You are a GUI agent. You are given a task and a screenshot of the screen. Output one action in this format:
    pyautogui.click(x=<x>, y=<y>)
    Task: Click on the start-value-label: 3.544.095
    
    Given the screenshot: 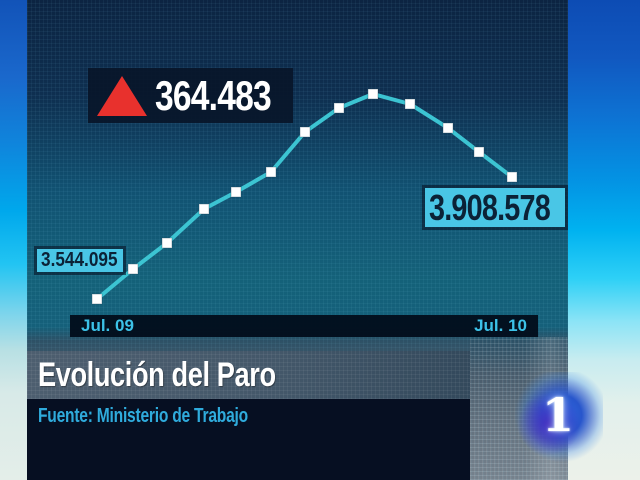 What is the action you would take?
    pyautogui.click(x=80, y=260)
    